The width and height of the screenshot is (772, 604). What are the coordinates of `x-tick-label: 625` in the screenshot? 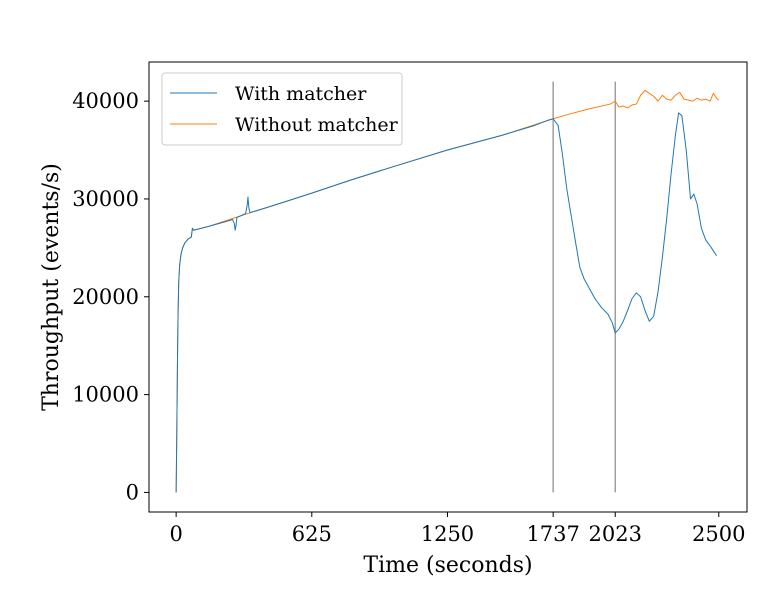 It's located at (312, 534).